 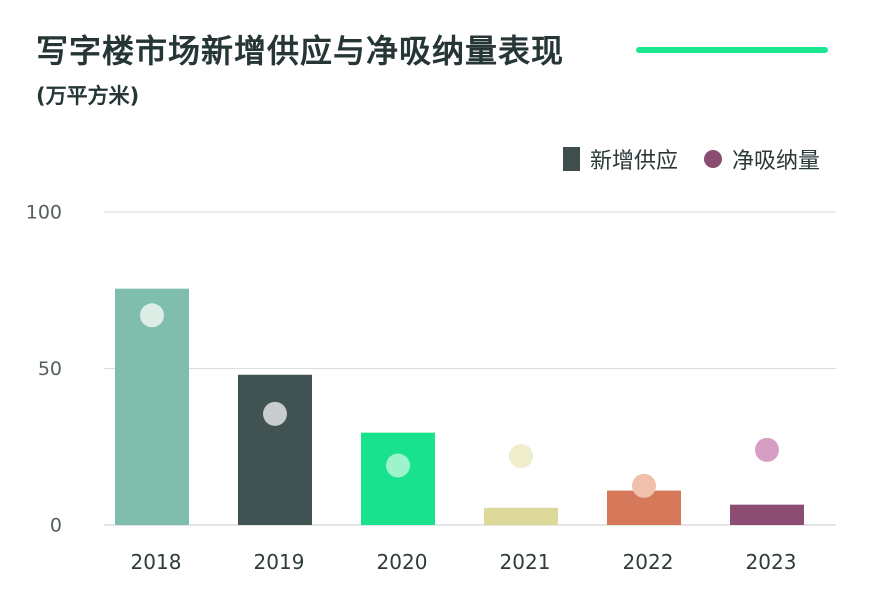 What do you see at coordinates (88, 96) in the screenshot?
I see `chart-unit-subtitle: (万平方米)` at bounding box center [88, 96].